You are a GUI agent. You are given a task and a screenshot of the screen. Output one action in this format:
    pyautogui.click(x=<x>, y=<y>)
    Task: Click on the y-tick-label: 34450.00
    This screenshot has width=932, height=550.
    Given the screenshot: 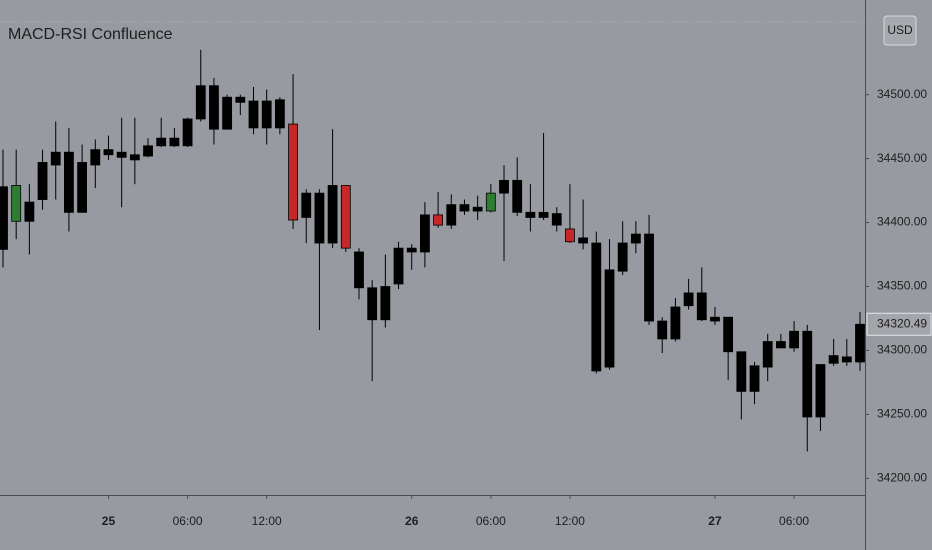 What is the action you would take?
    pyautogui.click(x=902, y=158)
    